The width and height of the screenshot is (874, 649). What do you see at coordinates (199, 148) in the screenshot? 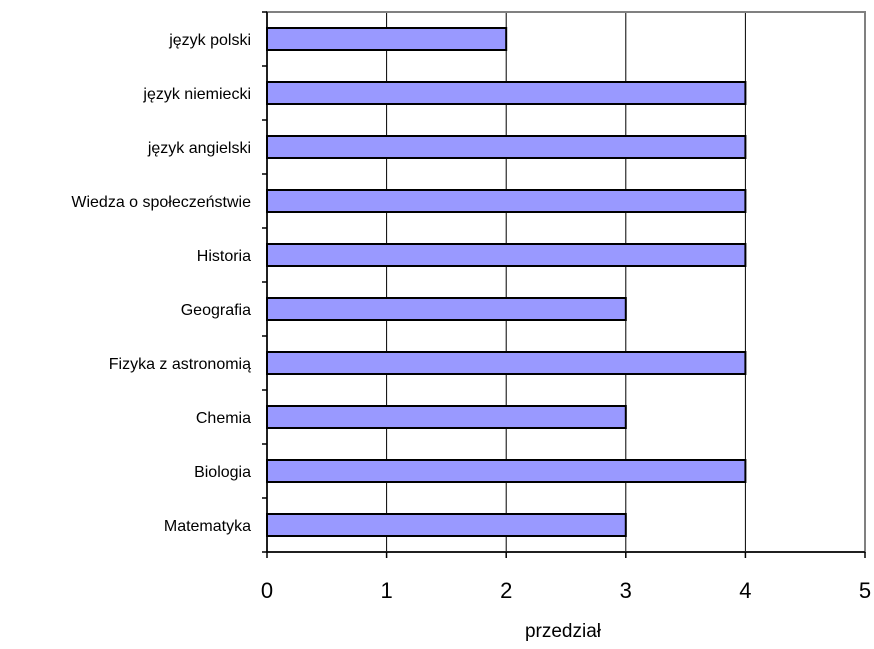
I see `category-label: język angielski` at bounding box center [199, 148].